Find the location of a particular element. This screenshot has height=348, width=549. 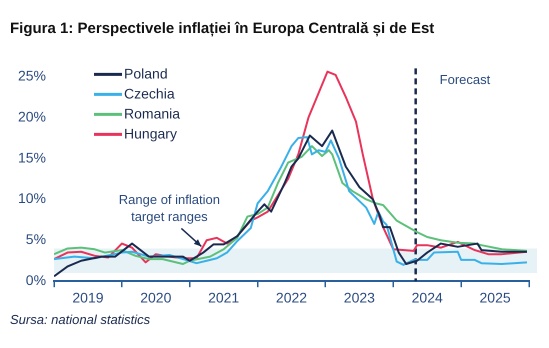

x-tick-label: 2023 is located at coordinates (360, 297).